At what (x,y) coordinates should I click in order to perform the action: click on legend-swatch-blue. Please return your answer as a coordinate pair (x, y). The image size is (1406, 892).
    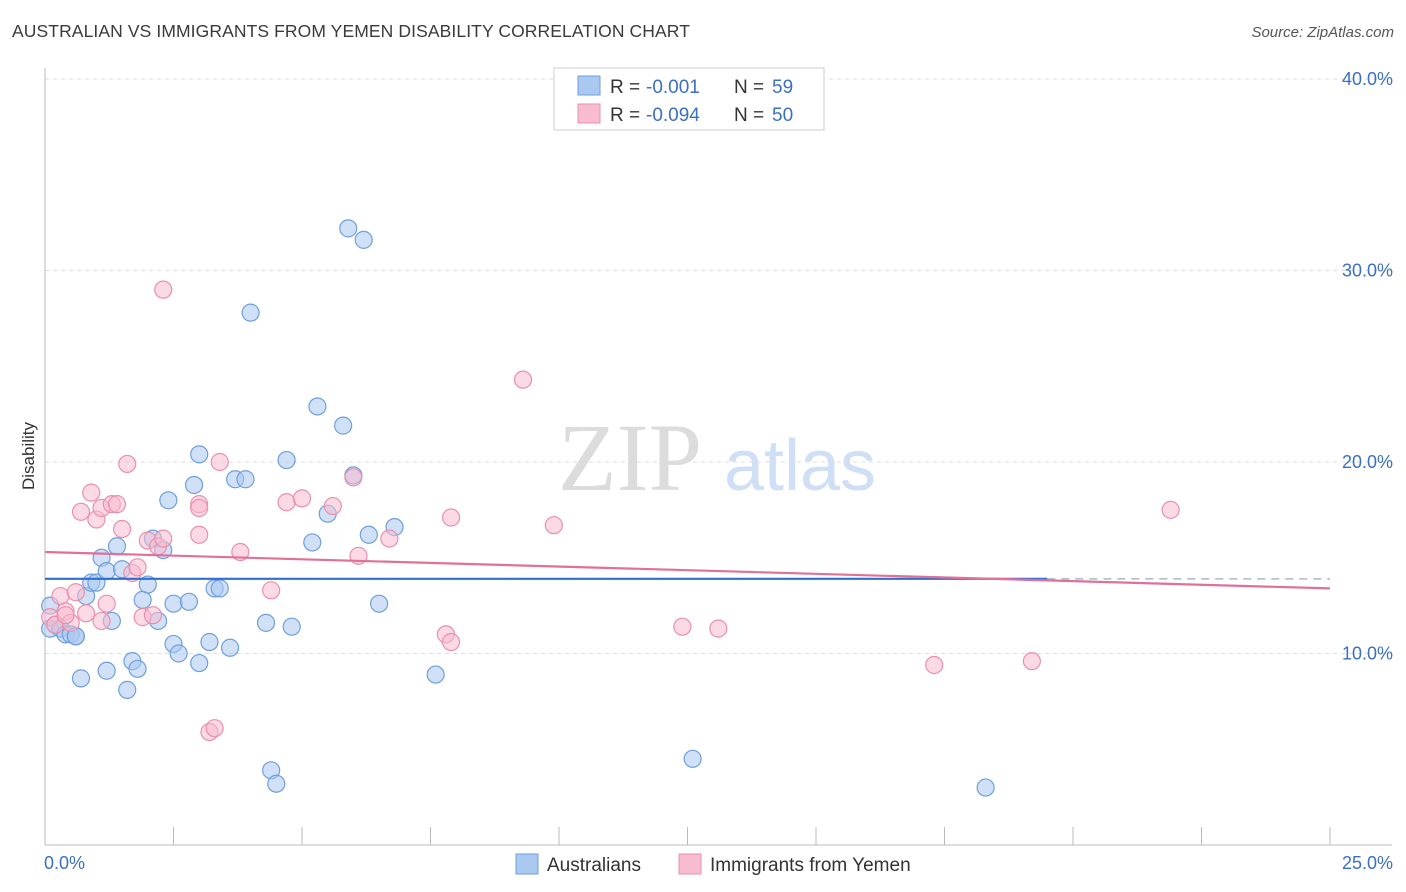
    Looking at the image, I should click on (589, 85).